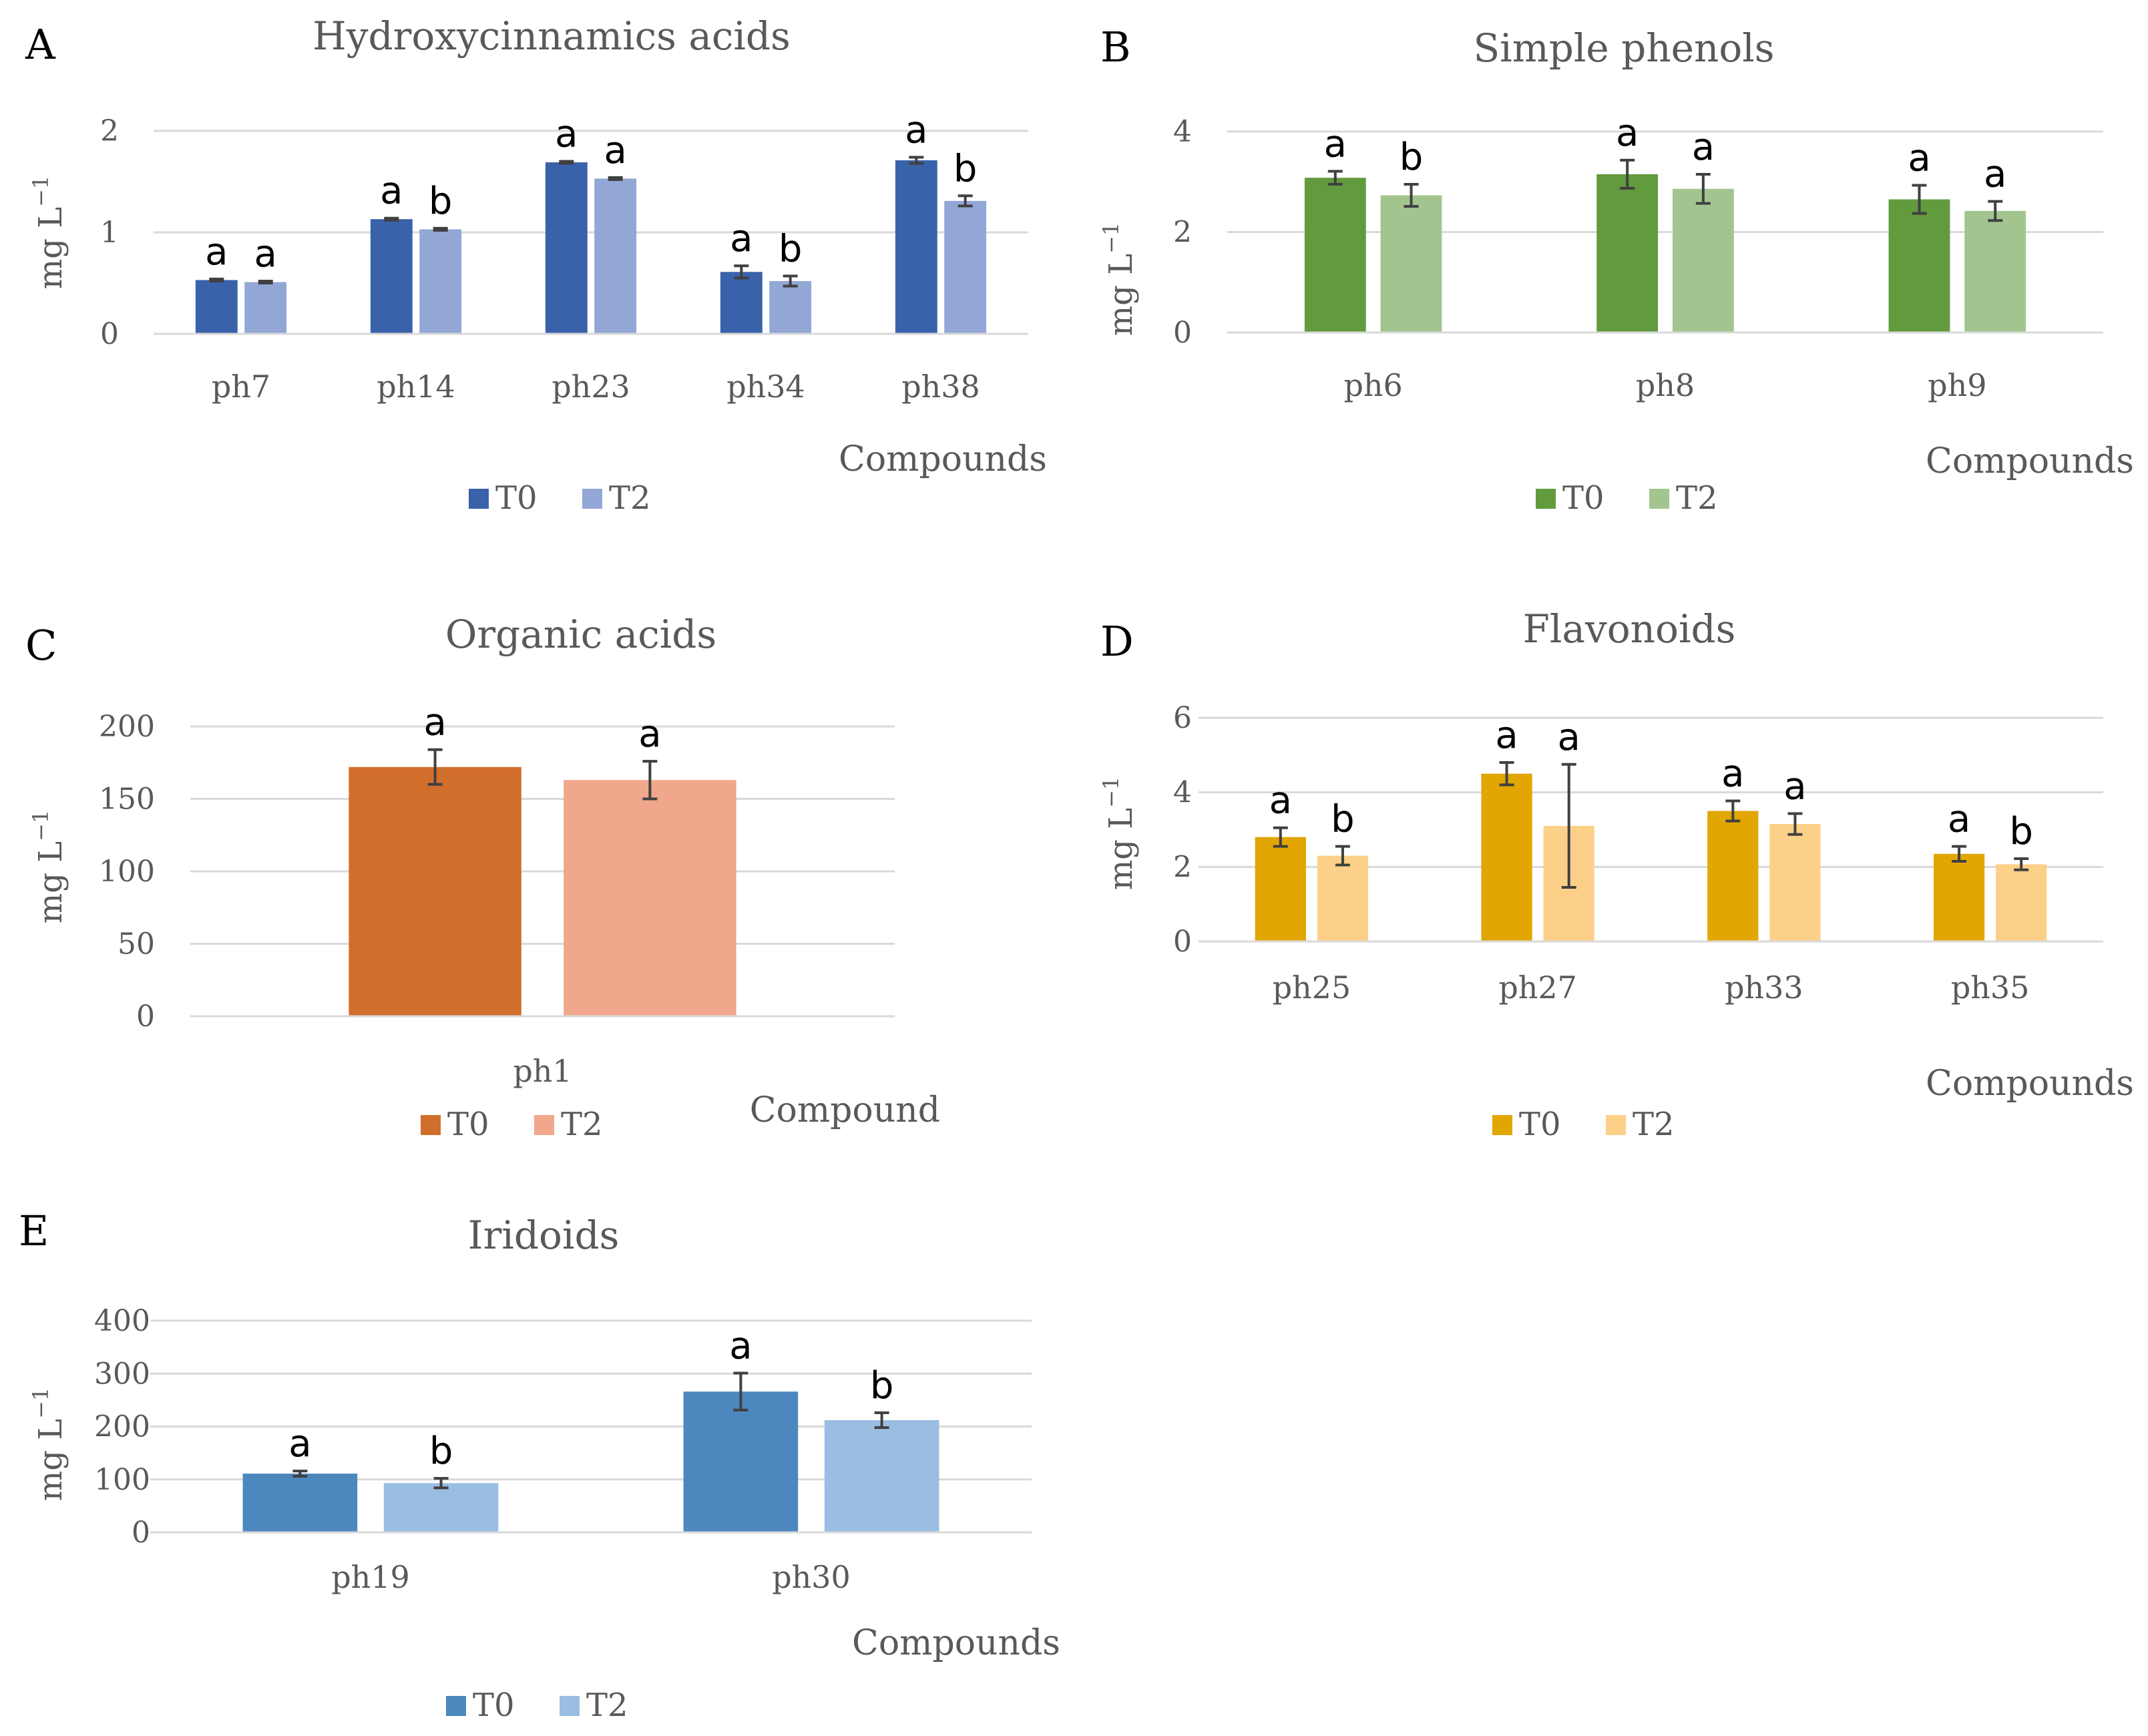  I want to click on bar-t2-ph14, so click(440, 281).